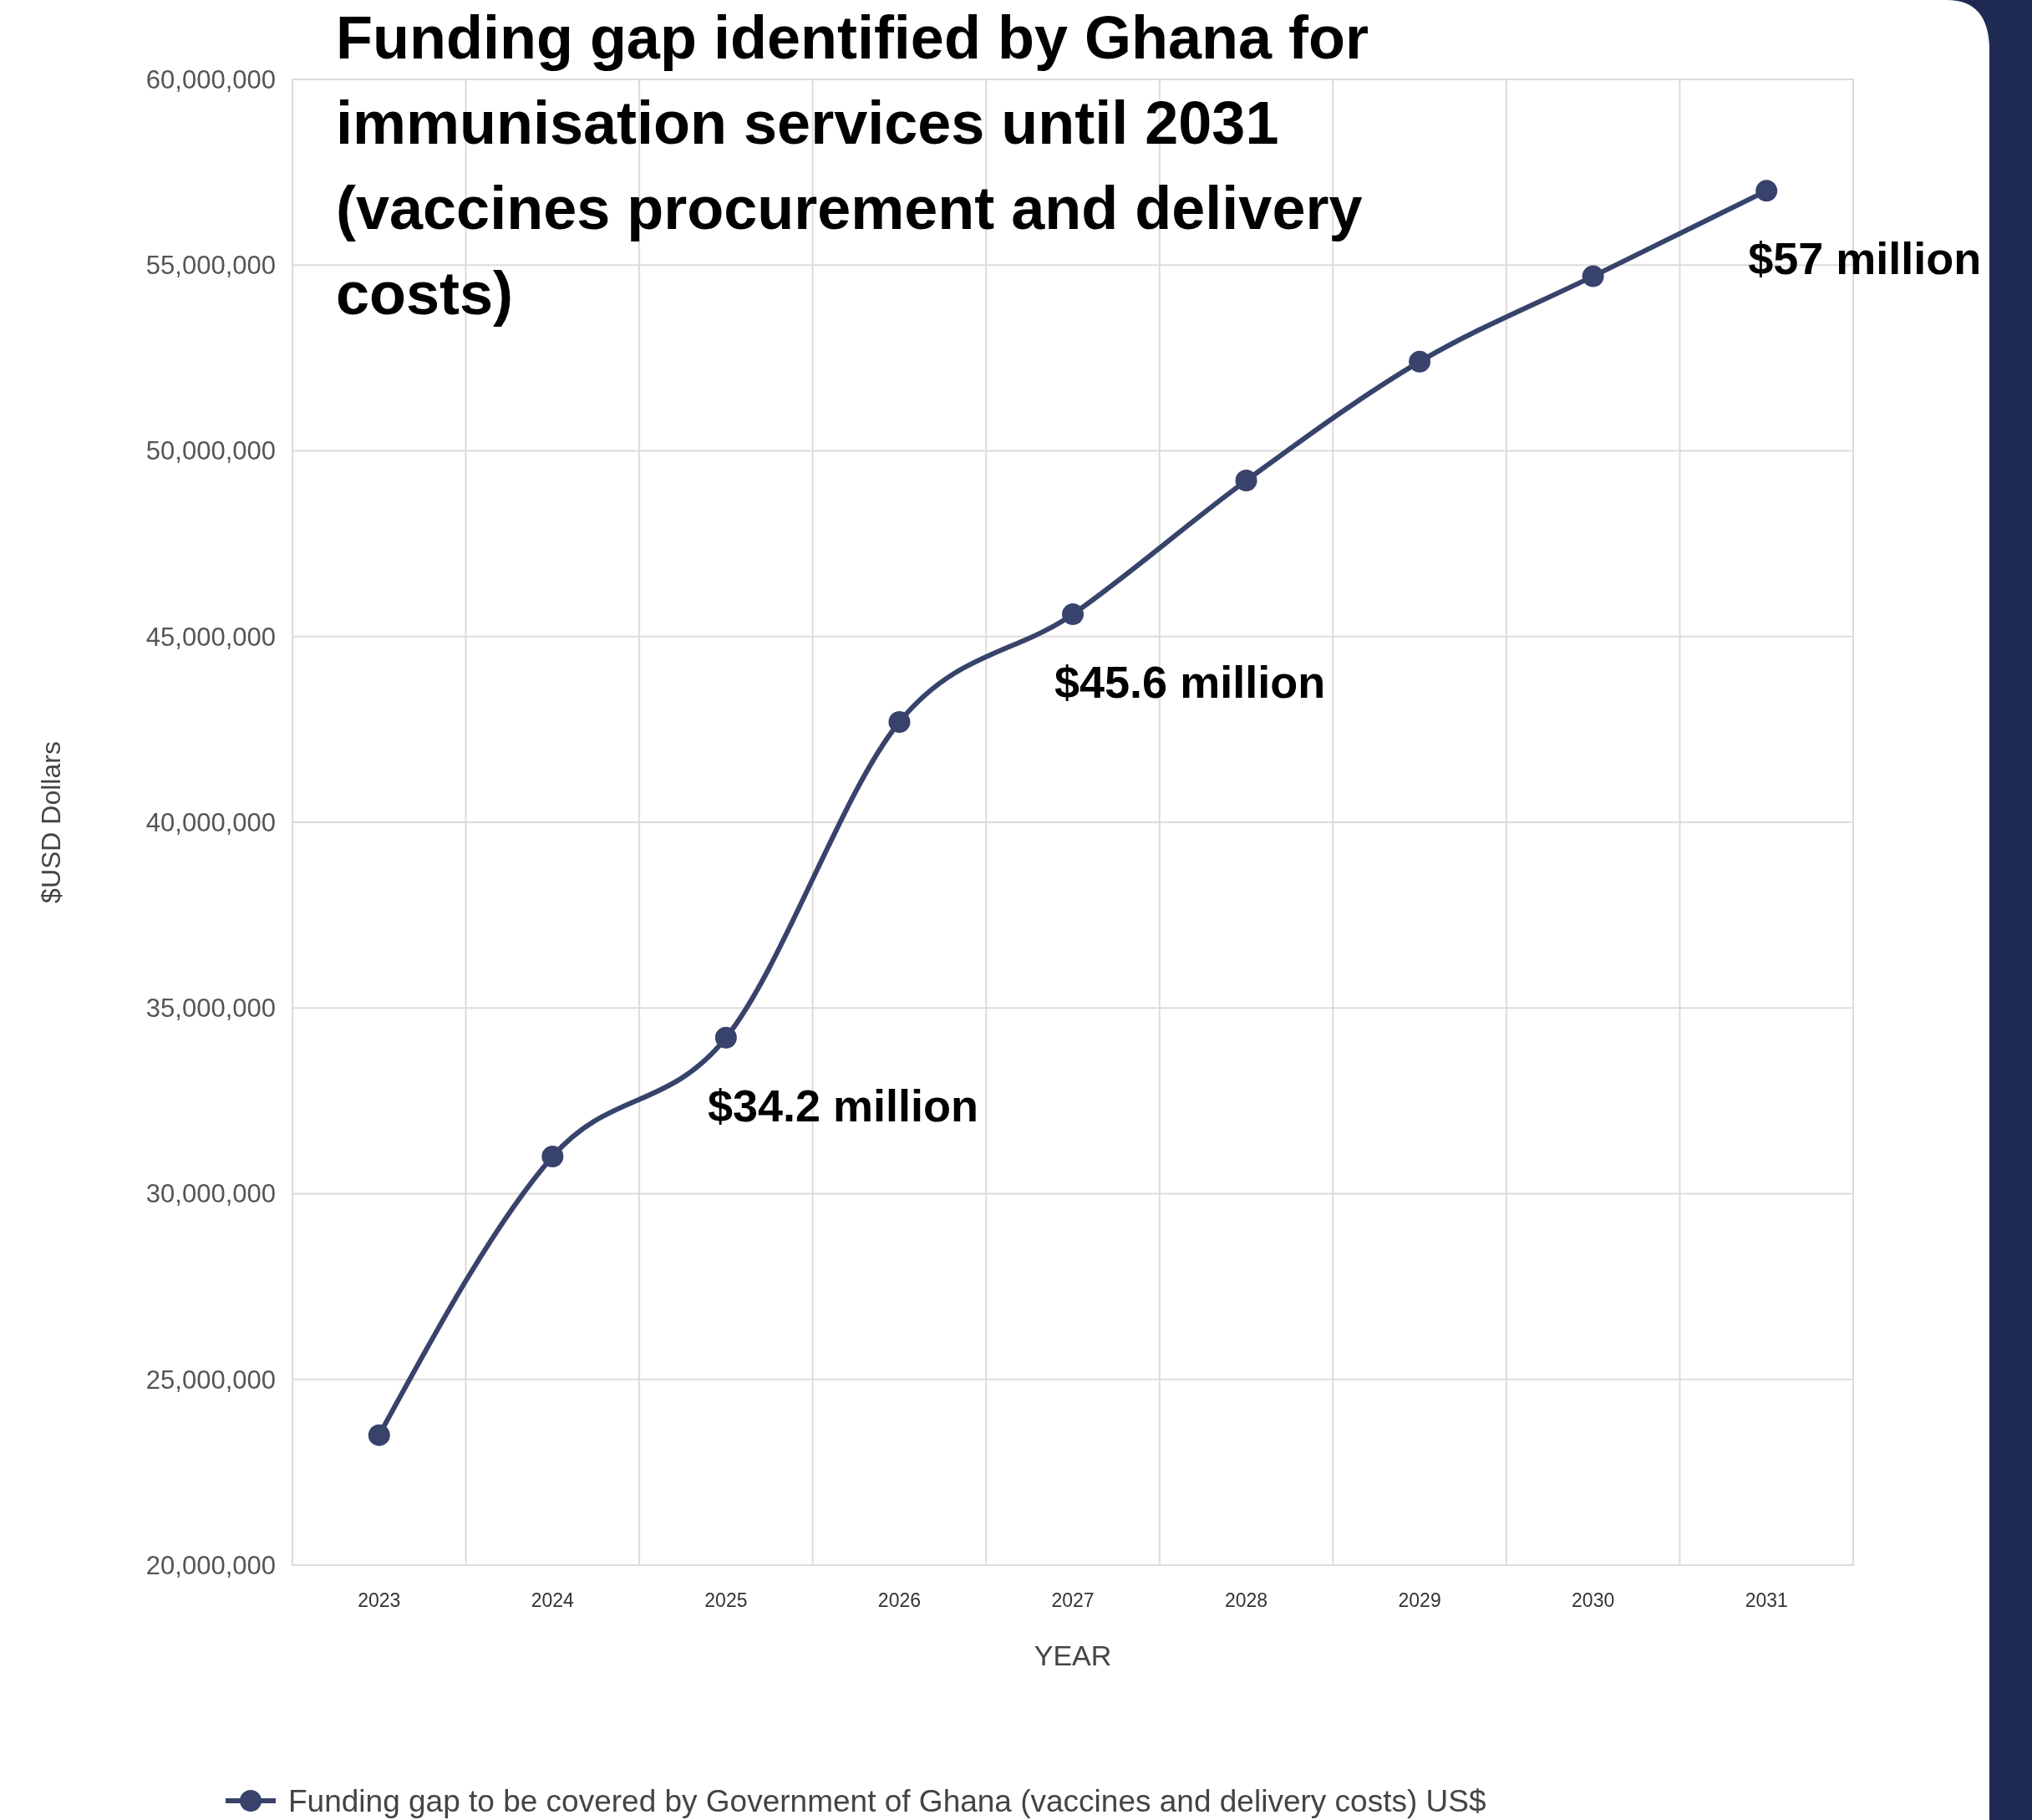 Image resolution: width=2032 pixels, height=1820 pixels. What do you see at coordinates (210, 79) in the screenshot?
I see `y-tick-label: 60,000,000` at bounding box center [210, 79].